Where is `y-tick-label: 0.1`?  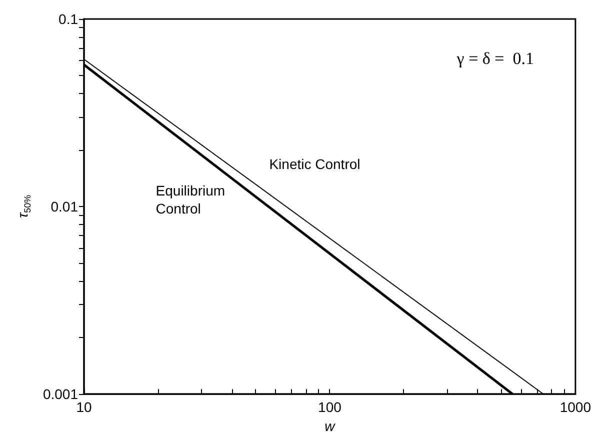 y-tick-label: 0.1 is located at coordinates (68, 19).